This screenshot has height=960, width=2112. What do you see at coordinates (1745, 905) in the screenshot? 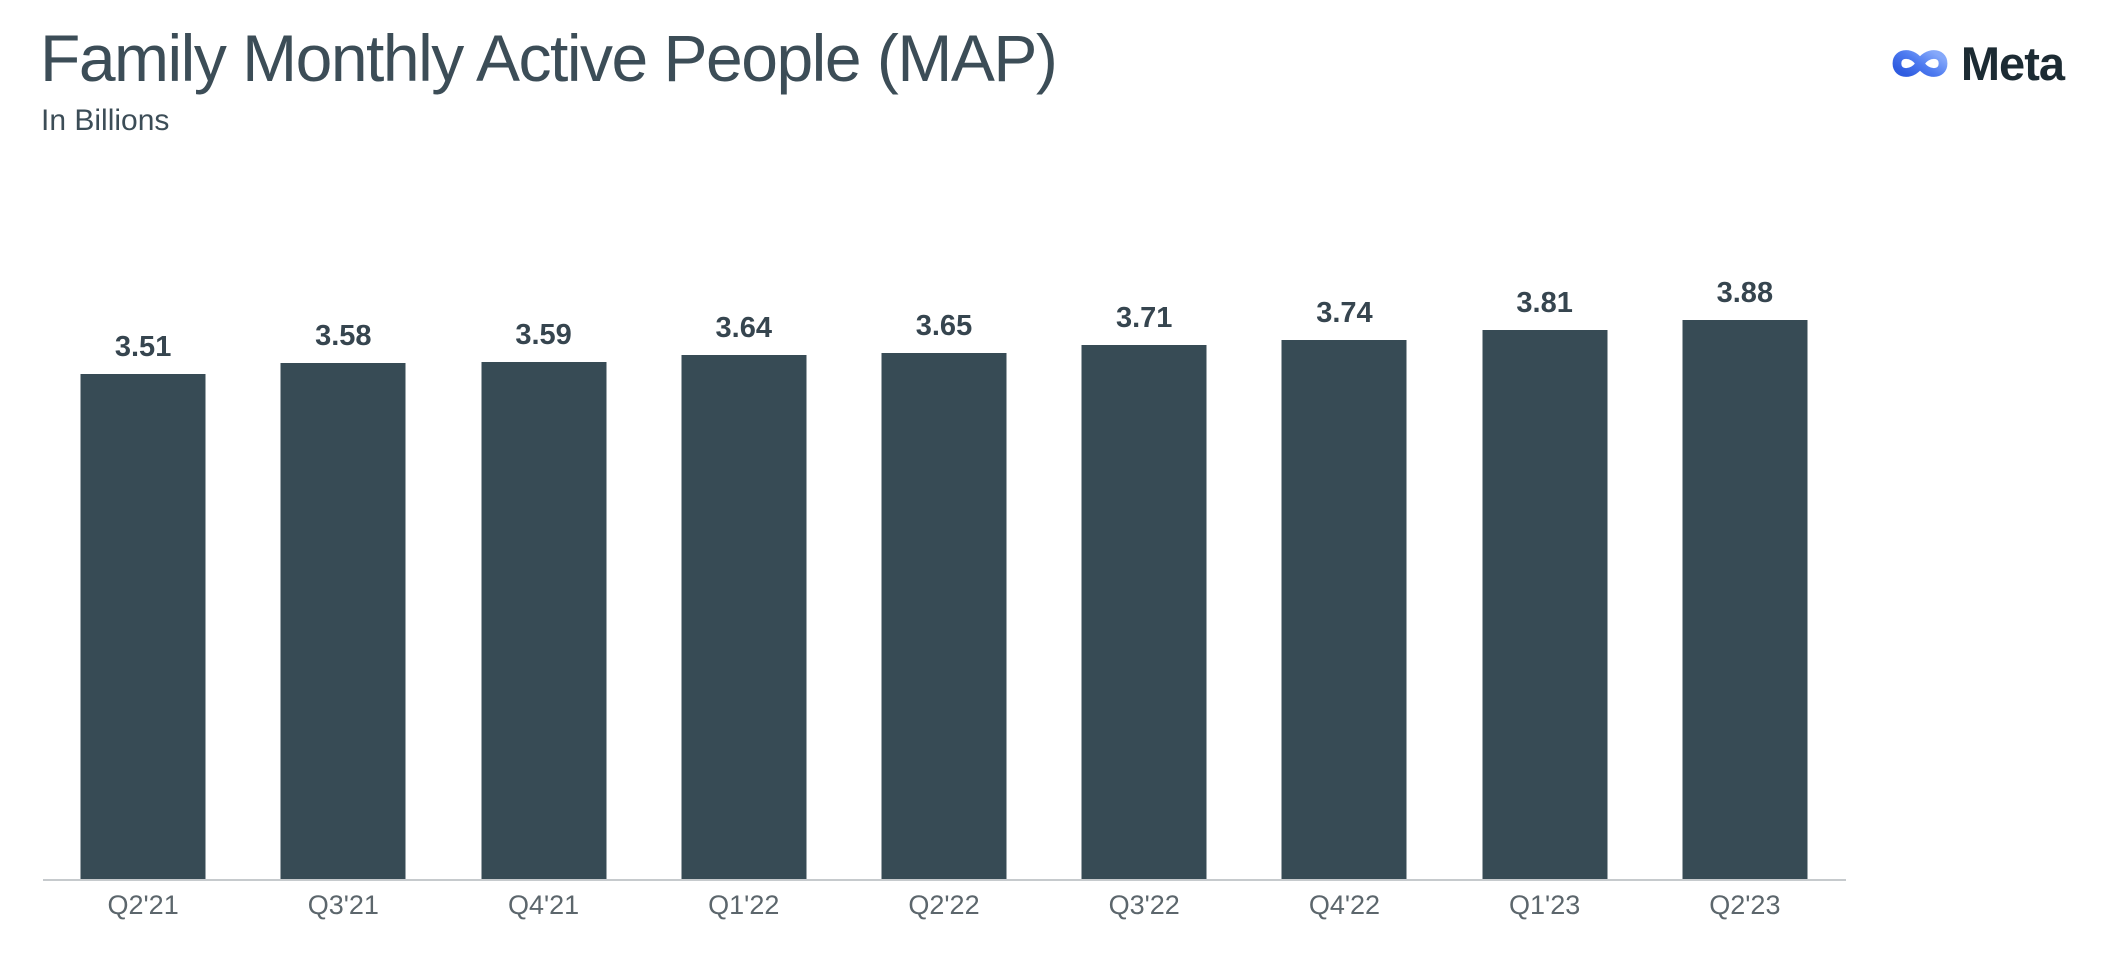
I see `x-tick-label: Q2'23` at bounding box center [1745, 905].